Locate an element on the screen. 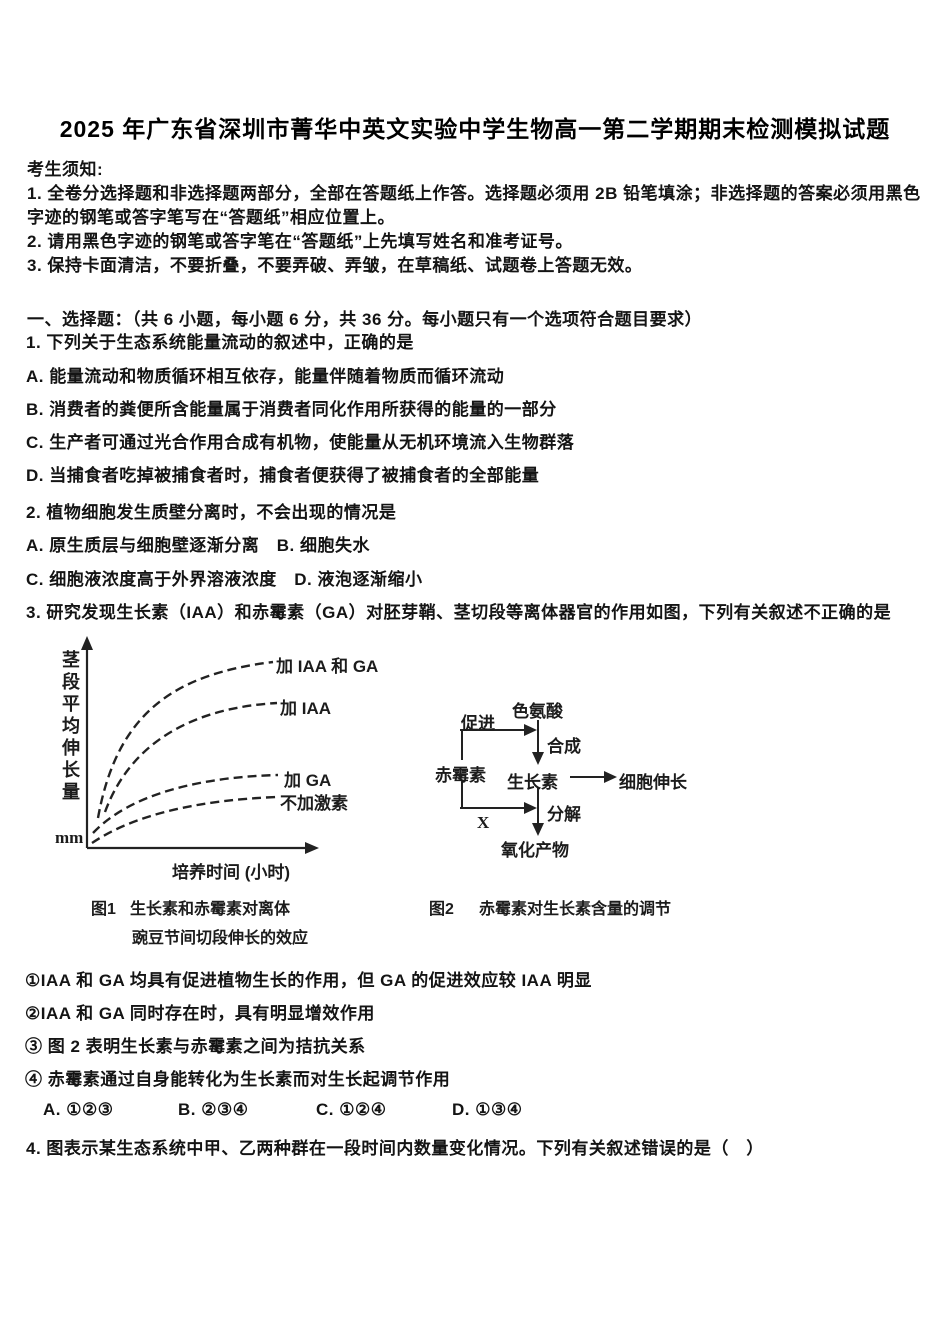  fig1-y-axis-label: 茎段平均伸长量 is located at coordinates (70, 727).